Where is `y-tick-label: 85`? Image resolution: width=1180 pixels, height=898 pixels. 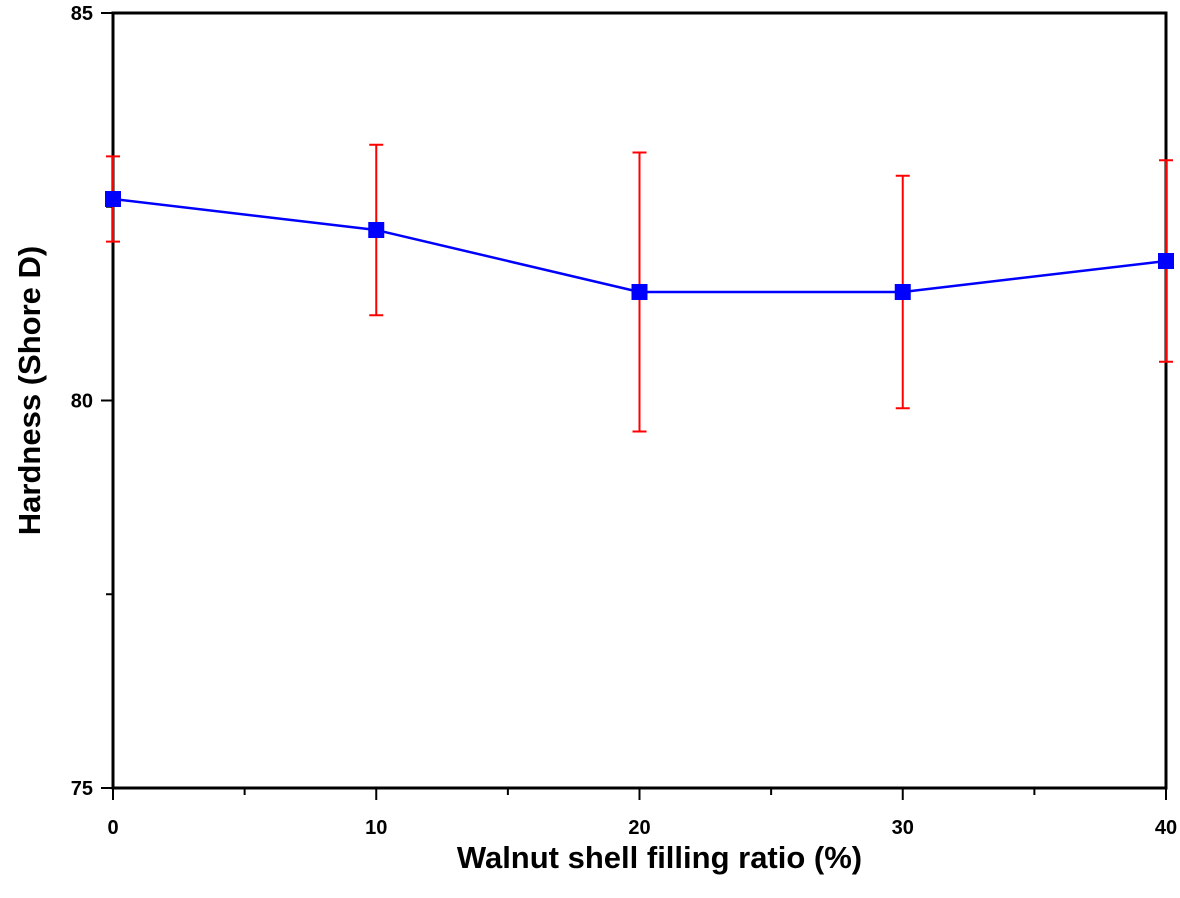 y-tick-label: 85 is located at coordinates (82, 14).